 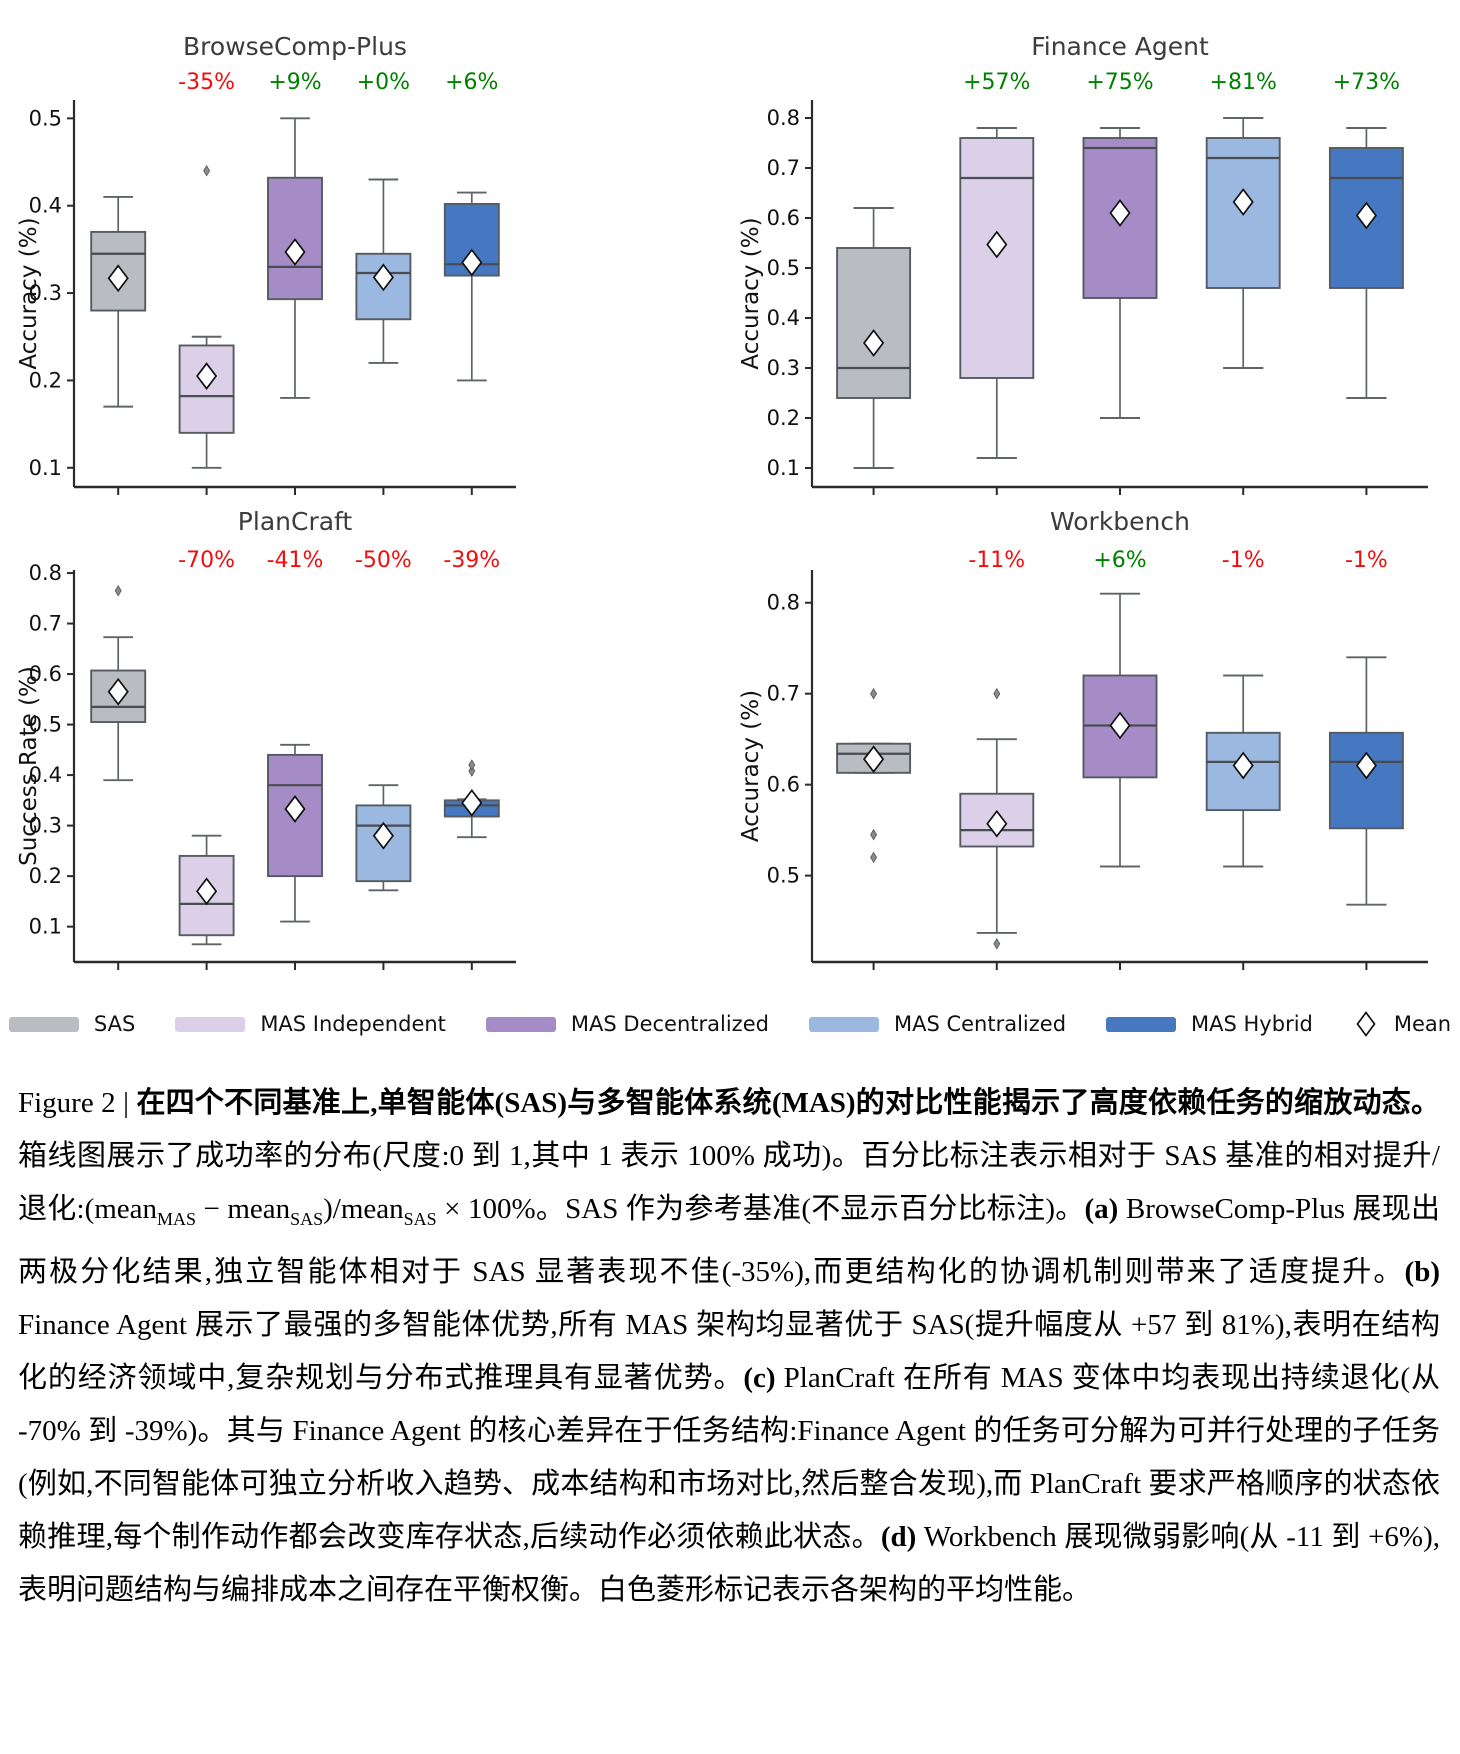 What do you see at coordinates (996, 560) in the screenshot?
I see `pct-label-mas-independent: -11%` at bounding box center [996, 560].